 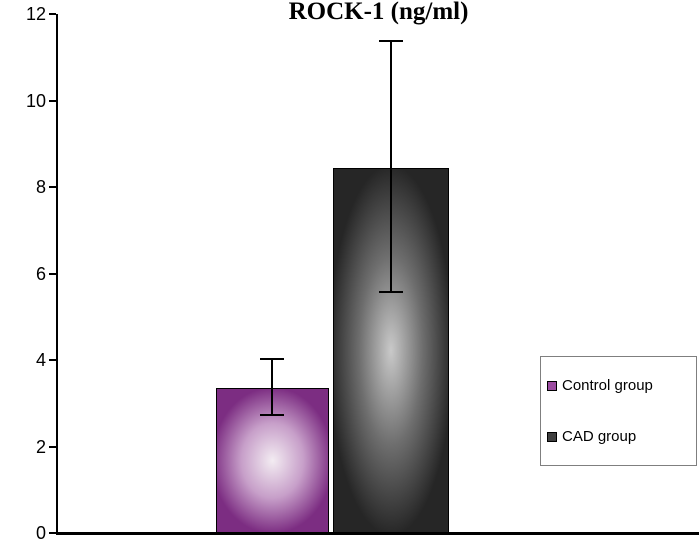 I want to click on y-axis-tick-label: 6, so click(x=40, y=273).